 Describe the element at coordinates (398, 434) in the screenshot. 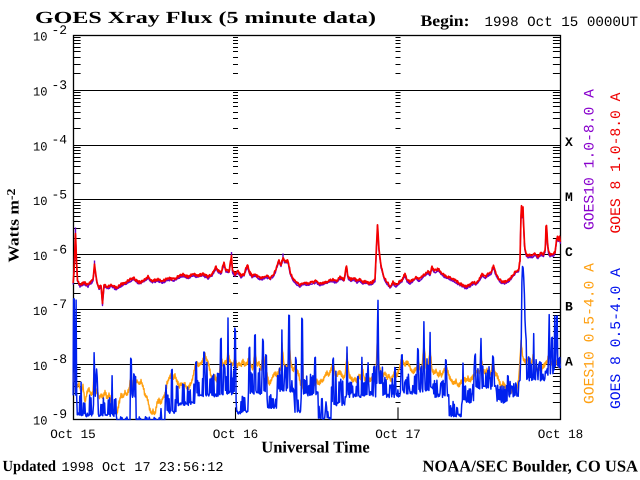

I see `svg-text: Oct 17` at that location.